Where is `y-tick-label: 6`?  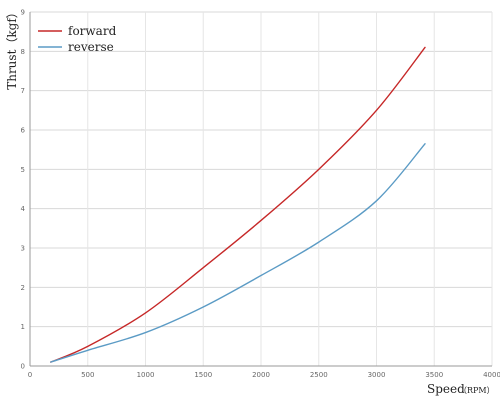 y-tick-label: 6 is located at coordinates (23, 131).